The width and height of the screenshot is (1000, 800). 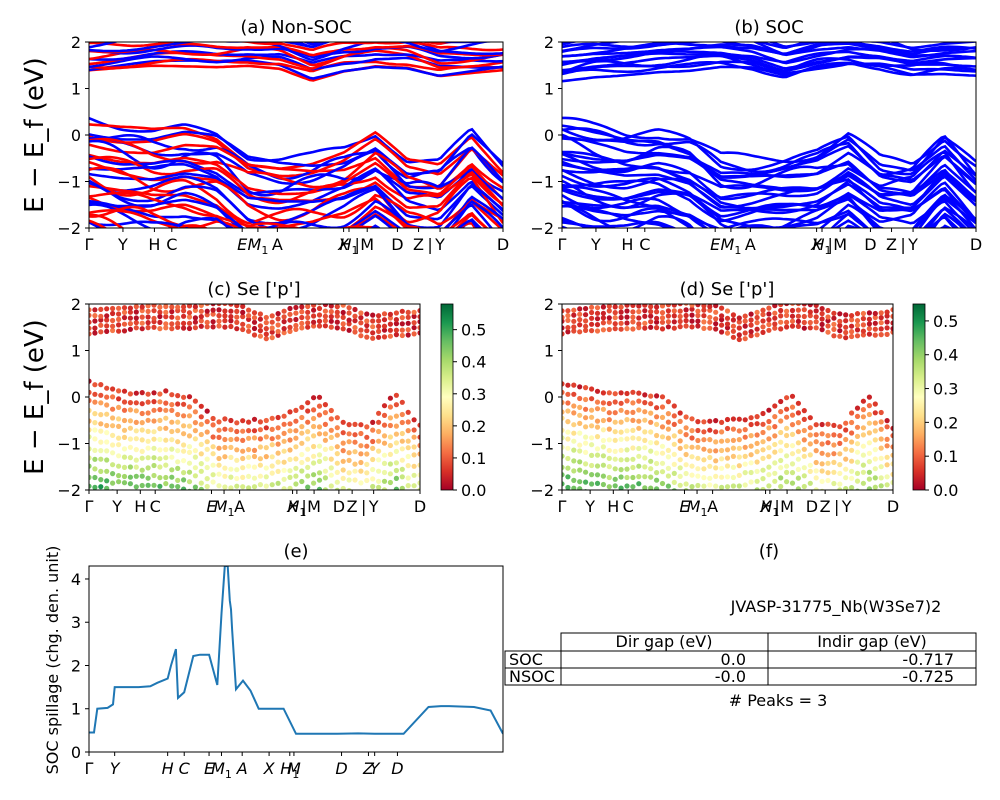 I want to click on panel-a-title: (a) Non-SOC, so click(x=295, y=27).